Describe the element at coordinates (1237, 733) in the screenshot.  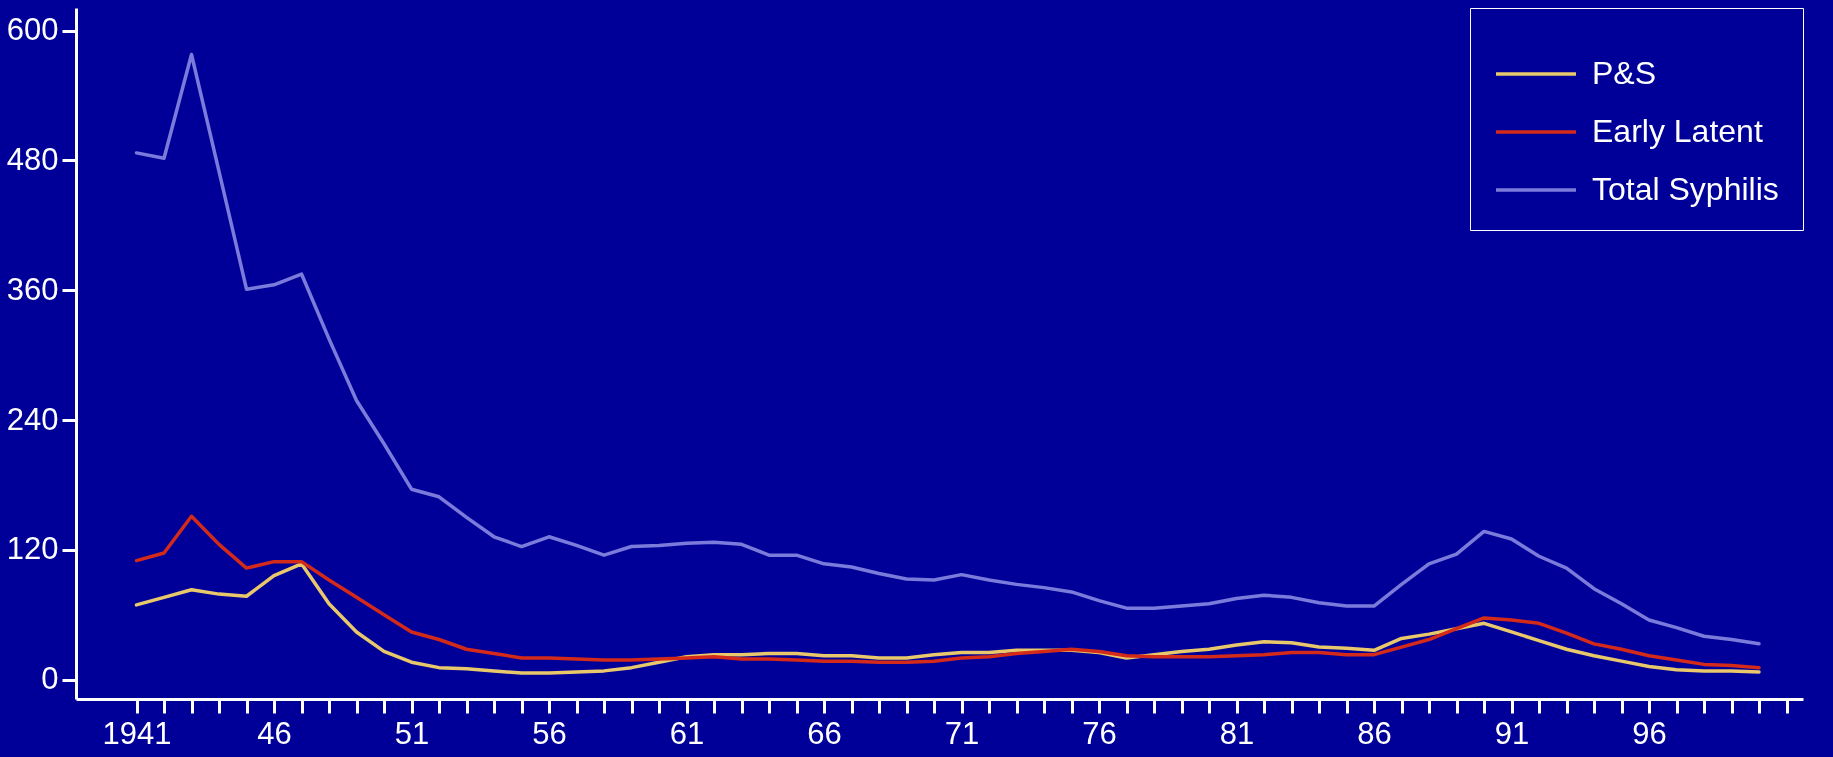
I see `x-tick-label: 81` at that location.